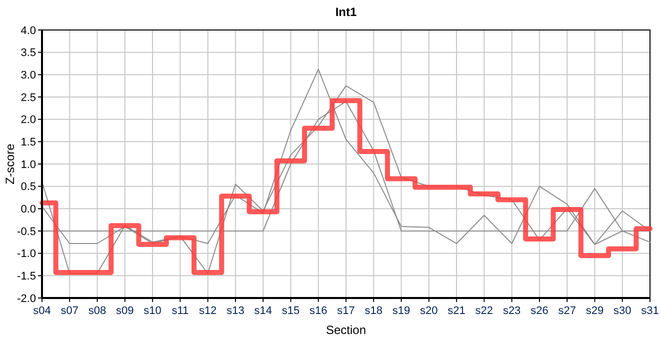 Image resolution: width=660 pixels, height=360 pixels. Describe the element at coordinates (28, 76) in the screenshot. I see `y-tick-label: 3.0` at that location.